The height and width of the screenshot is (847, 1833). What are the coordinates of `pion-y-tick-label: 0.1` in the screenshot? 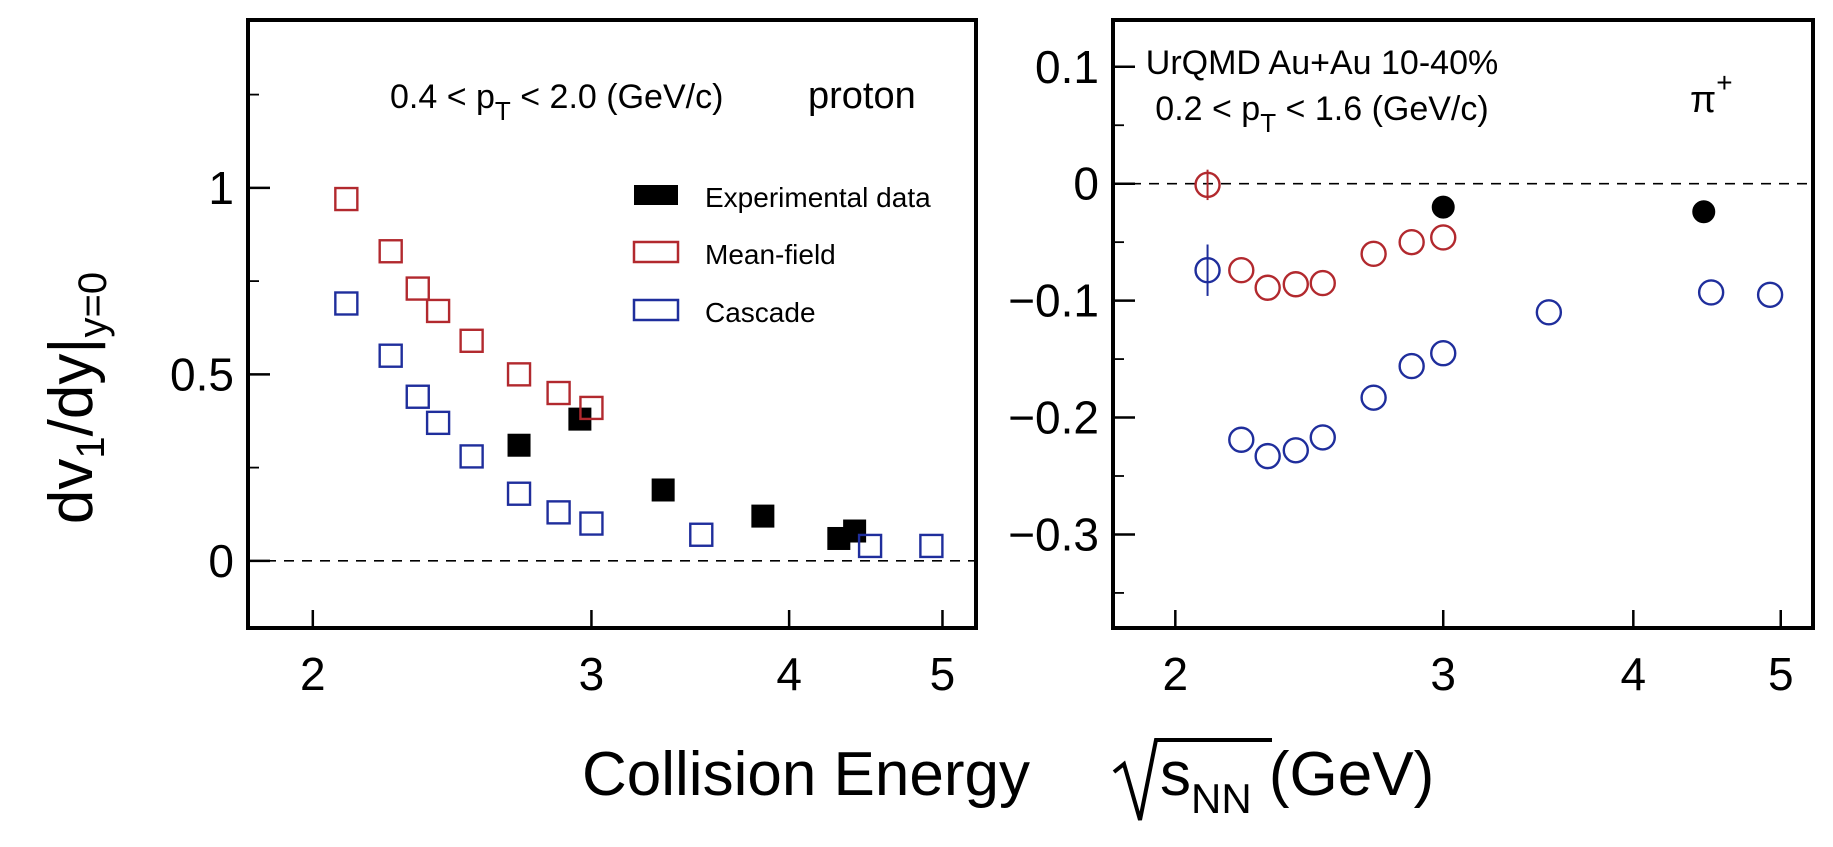 It's located at (1067, 67).